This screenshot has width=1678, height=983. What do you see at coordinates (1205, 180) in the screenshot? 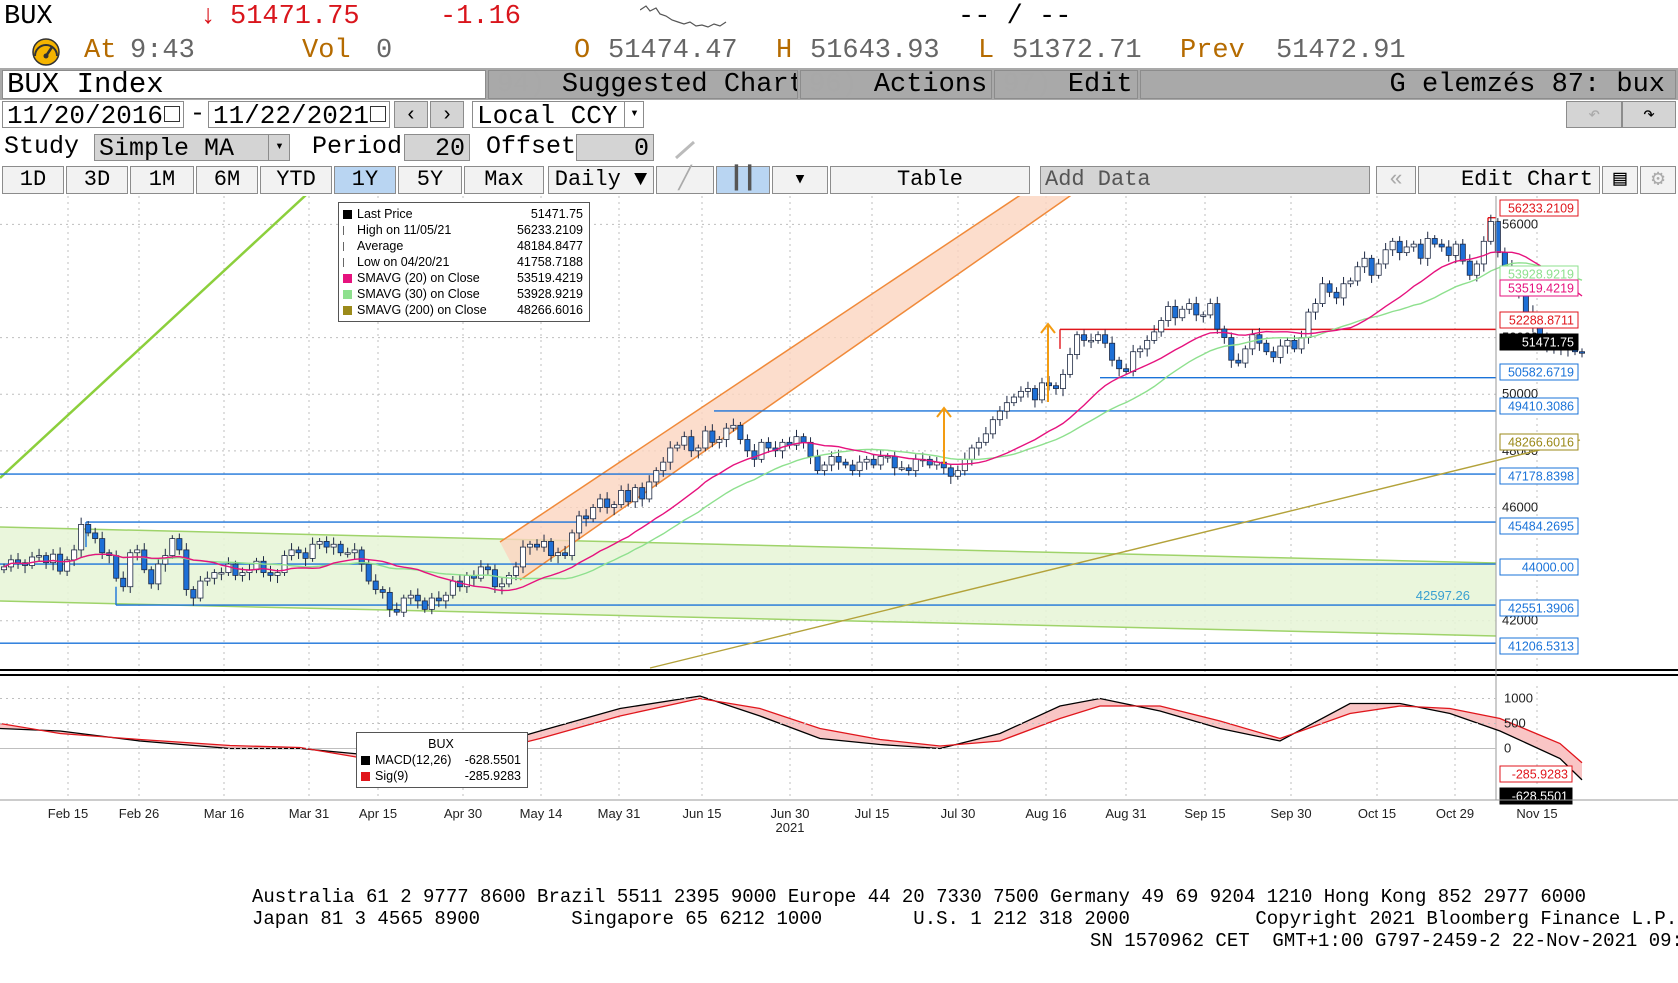
I see `add-data-field: Add Data` at bounding box center [1205, 180].